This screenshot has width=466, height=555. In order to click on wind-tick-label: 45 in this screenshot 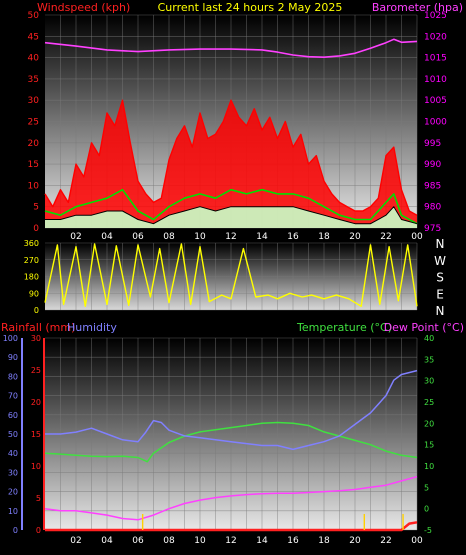, I will do `click(33, 37)`.